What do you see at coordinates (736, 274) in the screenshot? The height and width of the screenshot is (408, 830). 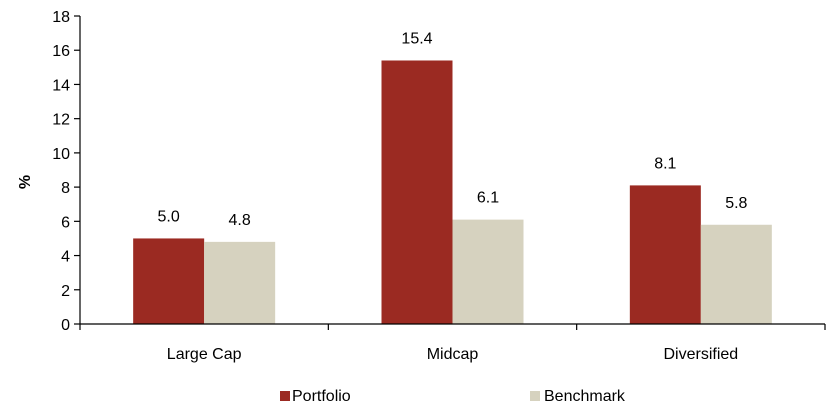 I see `bar-benchmark-diversified` at bounding box center [736, 274].